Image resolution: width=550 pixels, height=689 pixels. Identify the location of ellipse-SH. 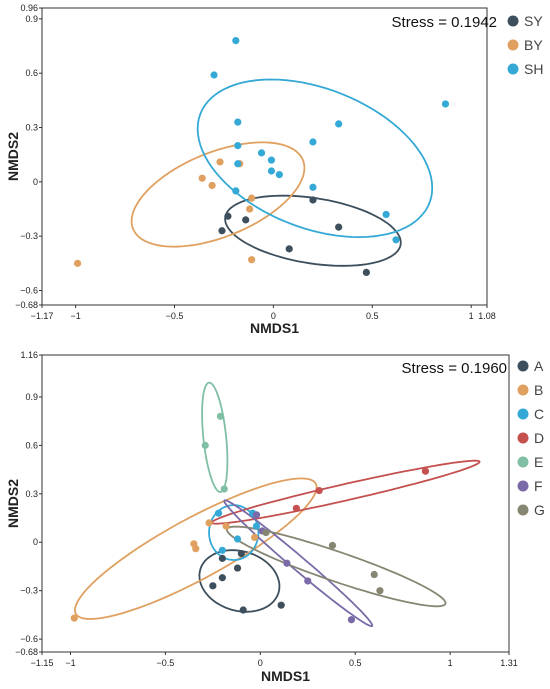
(315, 158).